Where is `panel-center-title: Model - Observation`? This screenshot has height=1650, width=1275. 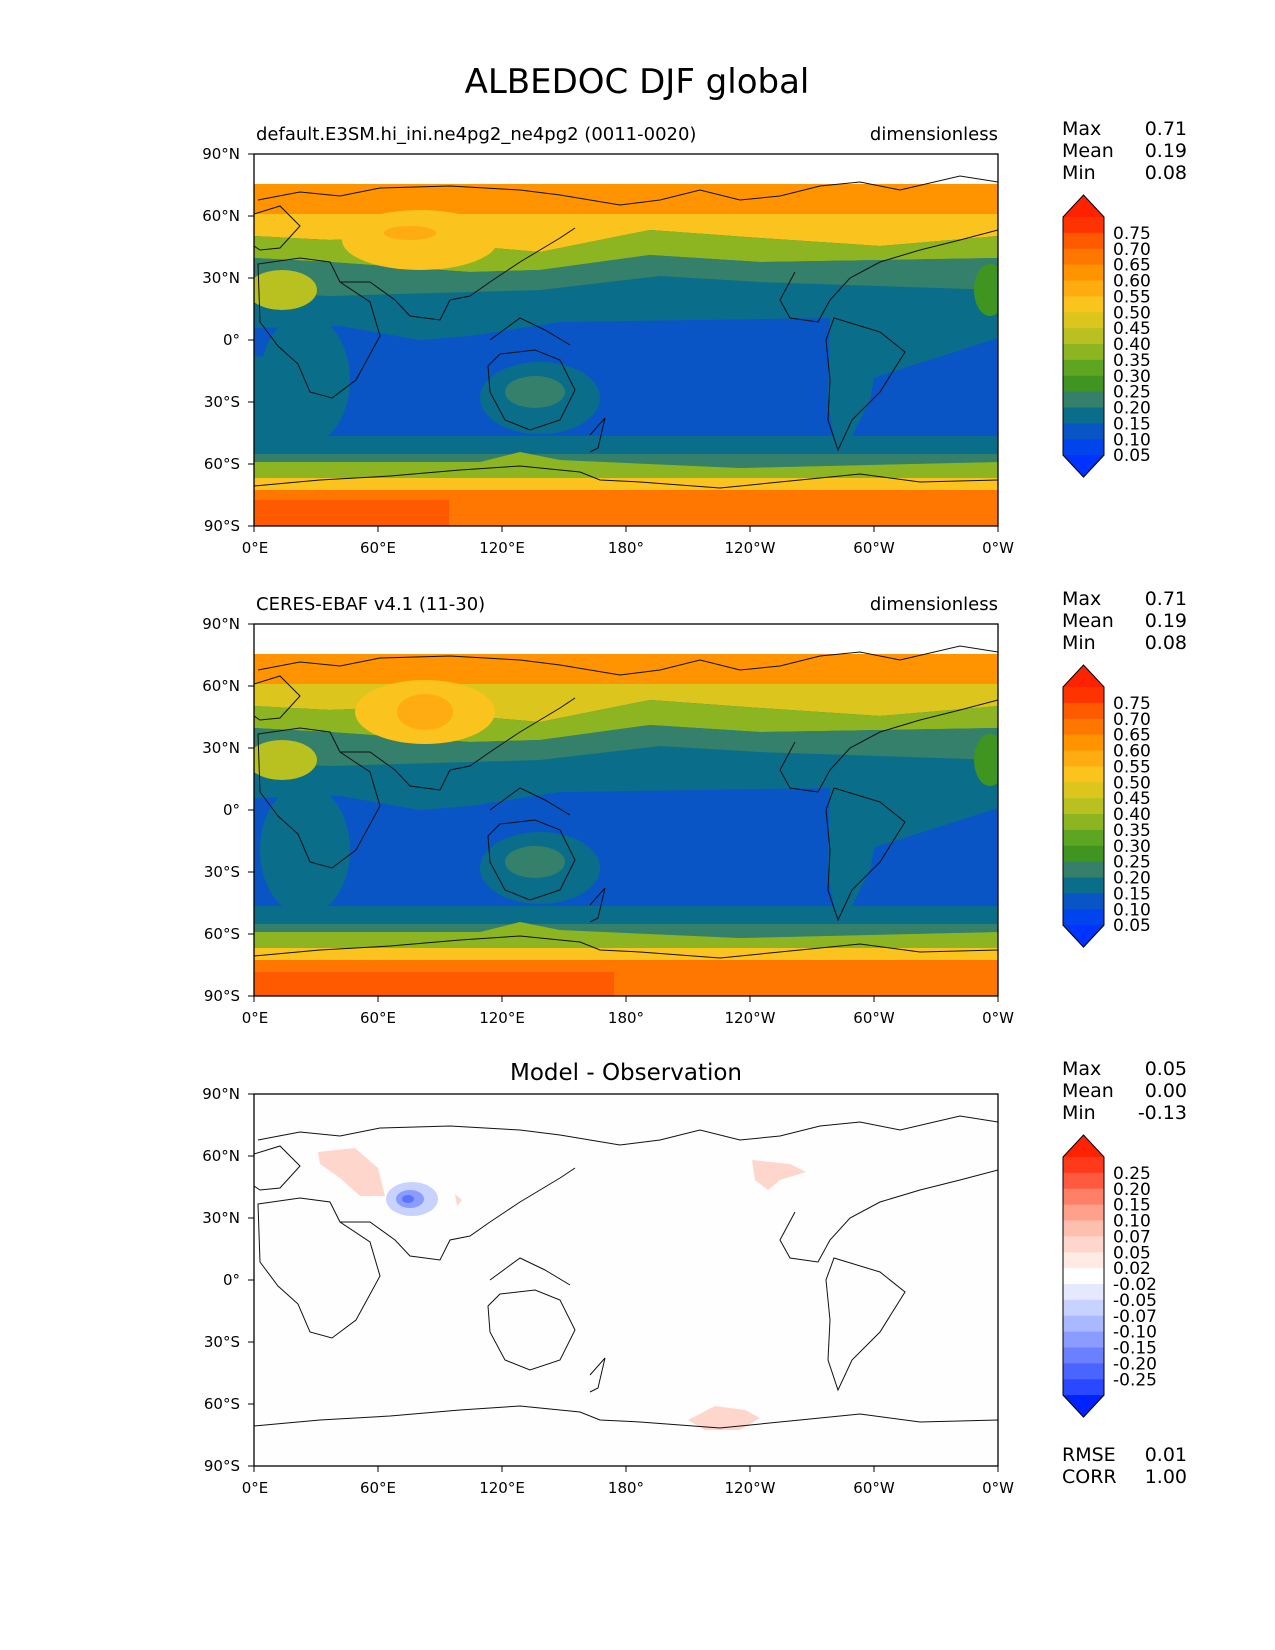
panel-center-title: Model - Observation is located at coordinates (626, 1073).